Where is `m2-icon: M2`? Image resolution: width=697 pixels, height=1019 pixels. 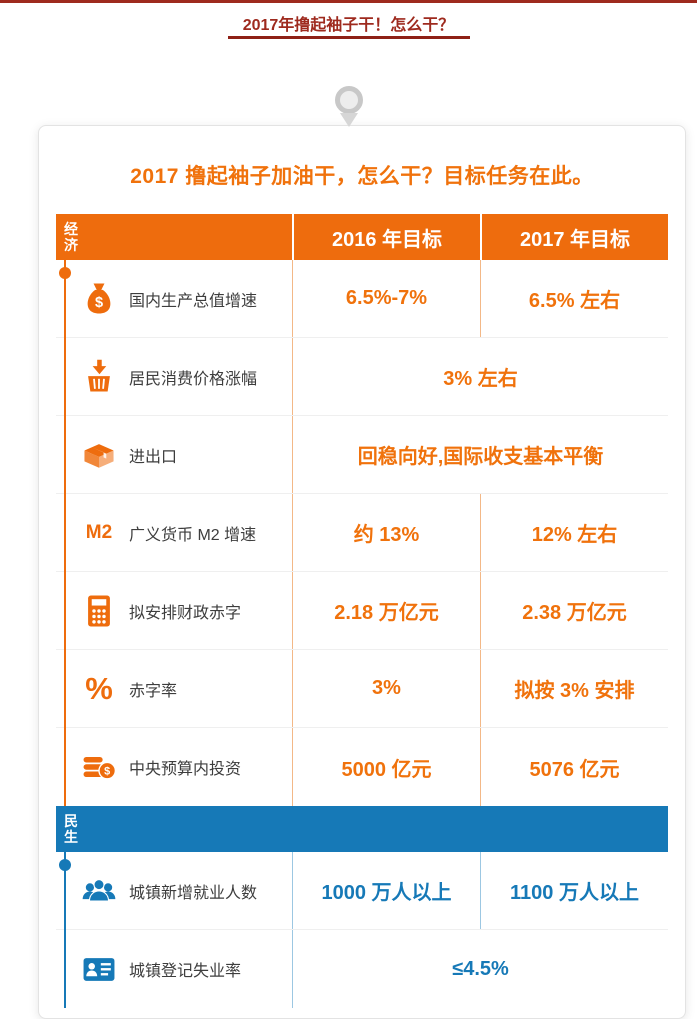
m2-icon: M2 is located at coordinates (99, 532).